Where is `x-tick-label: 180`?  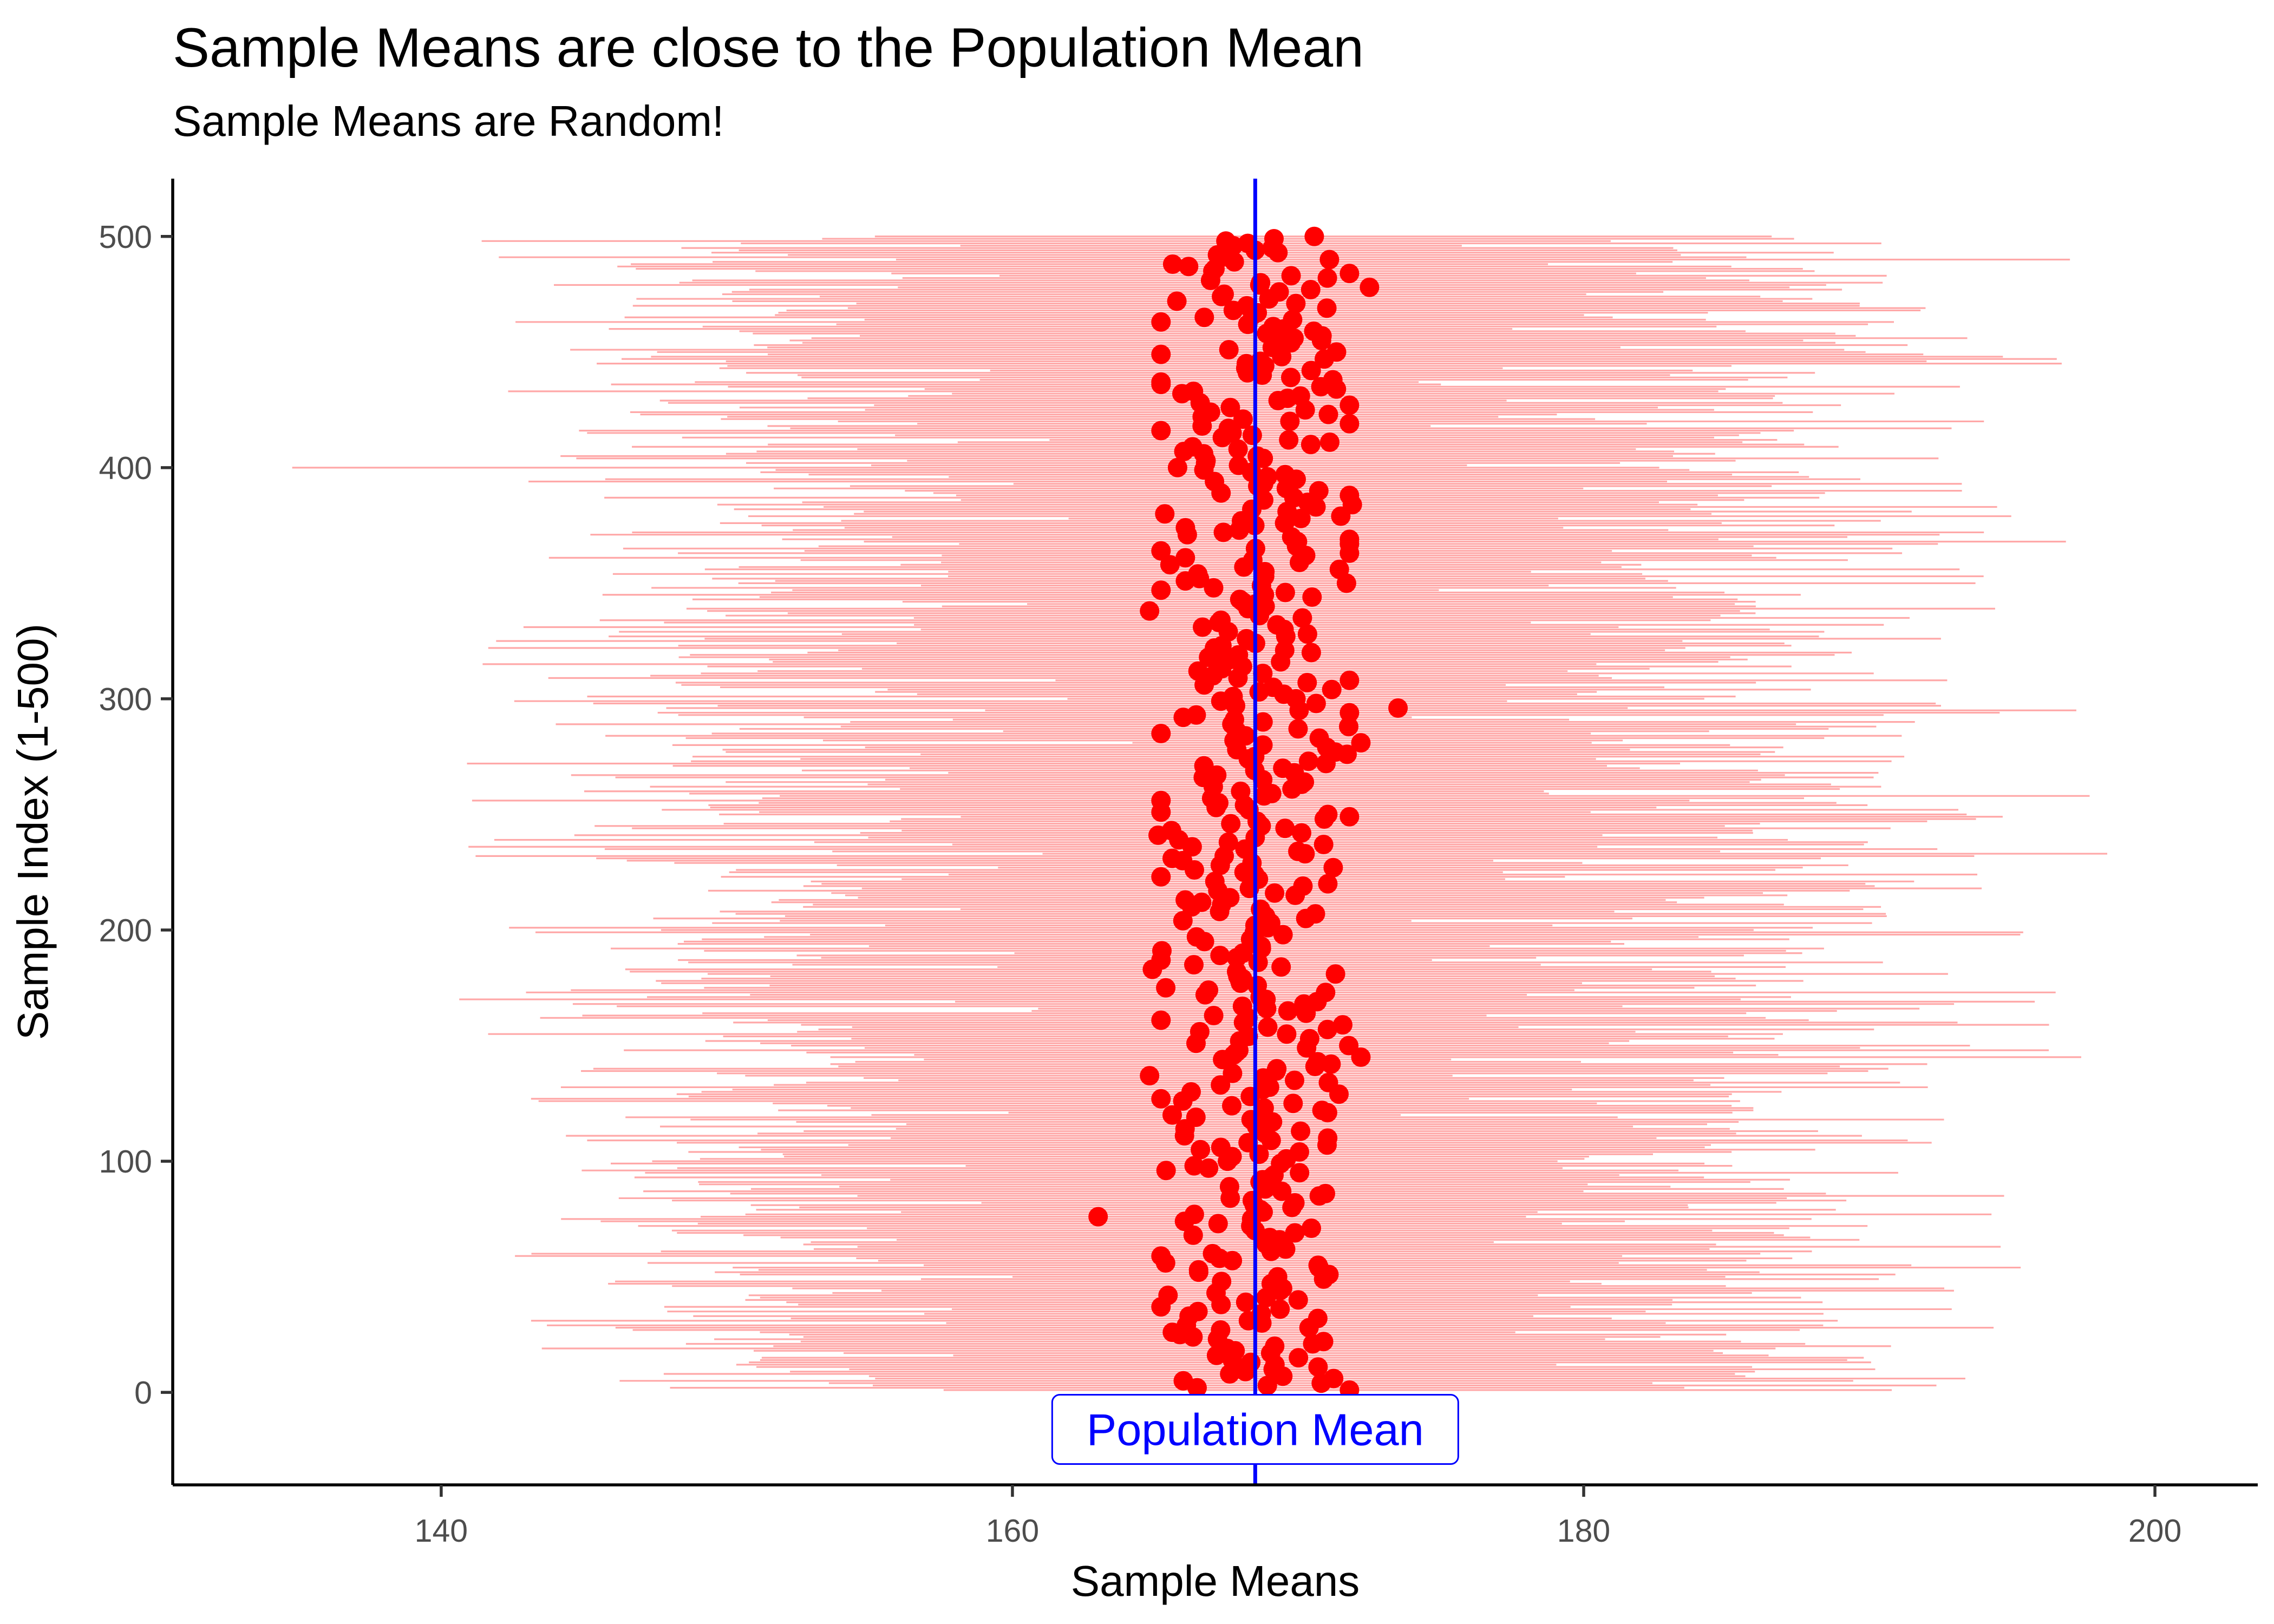 x-tick-label: 180 is located at coordinates (1584, 1531).